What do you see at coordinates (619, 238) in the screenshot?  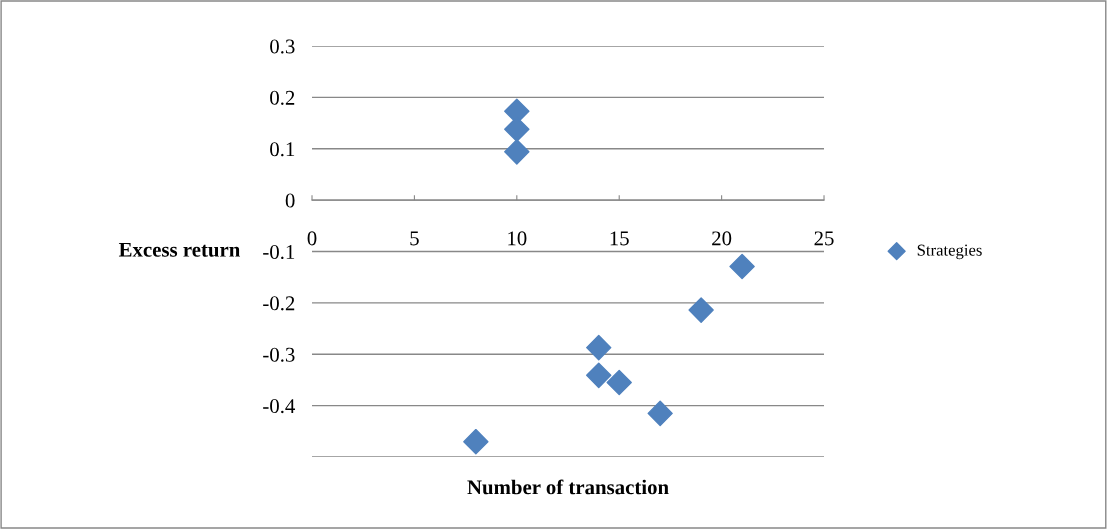 I see `x-tick-label: 15` at bounding box center [619, 238].